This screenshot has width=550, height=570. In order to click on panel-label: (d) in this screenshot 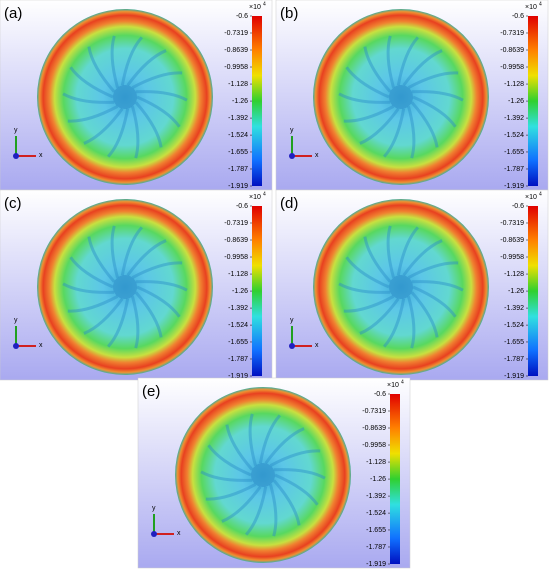, I will do `click(289, 203)`.